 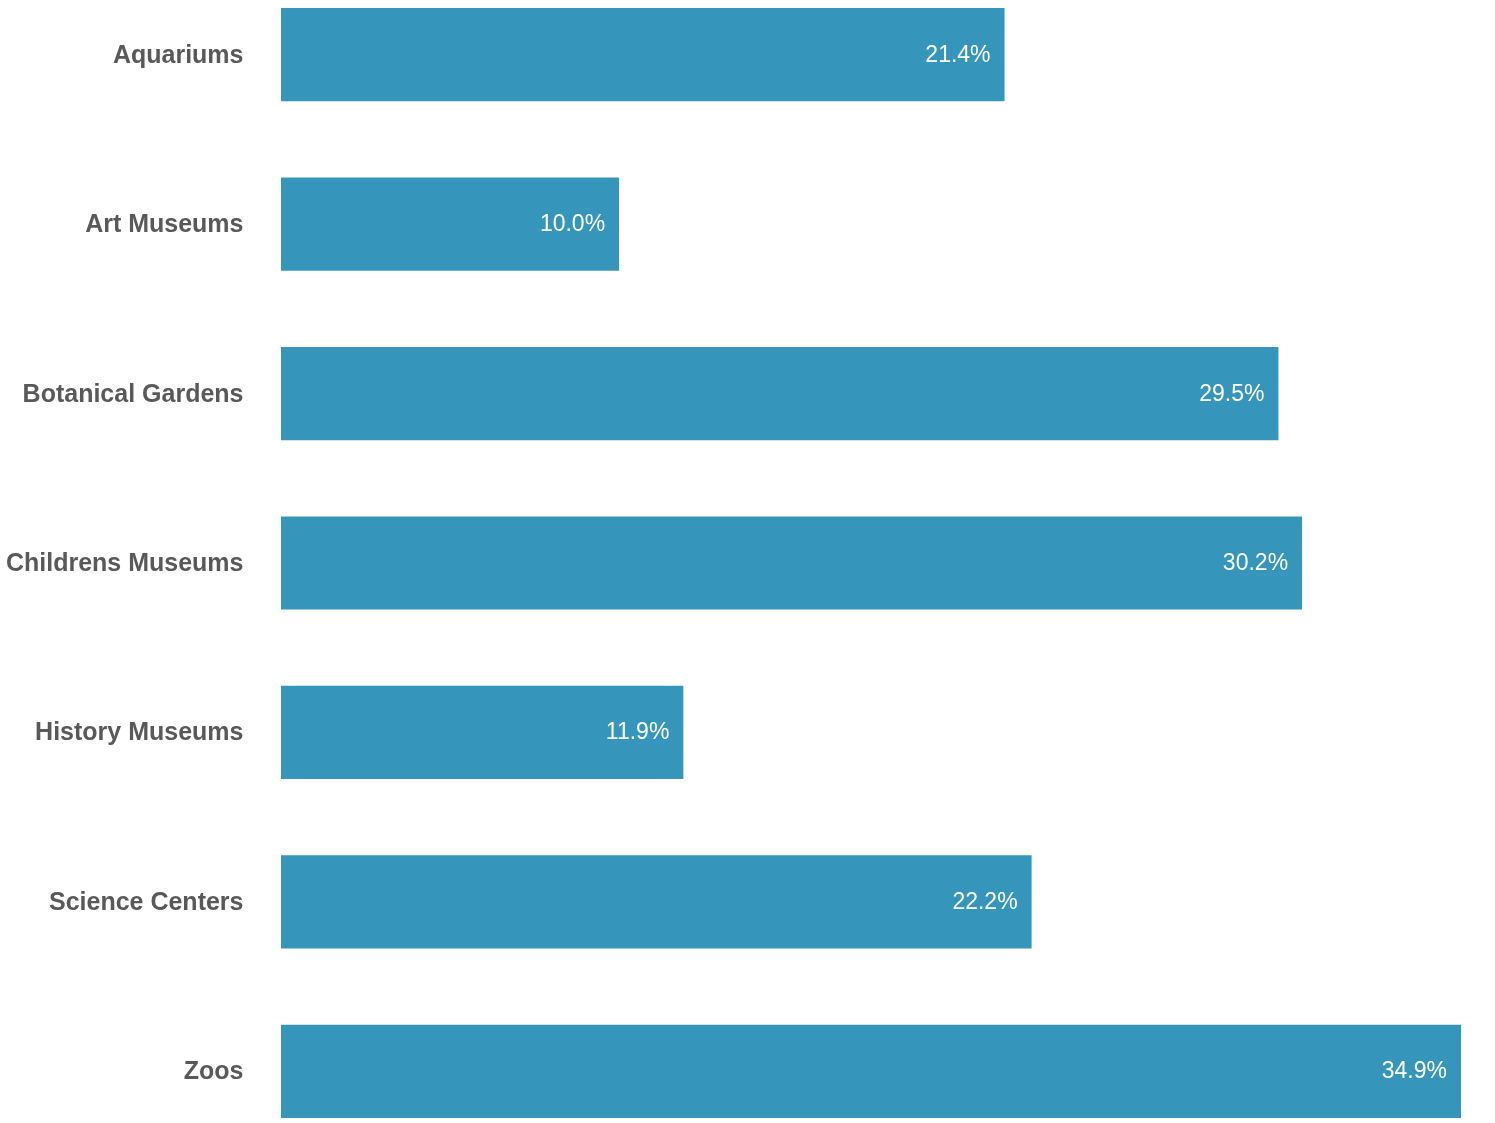 What do you see at coordinates (572, 223) in the screenshot?
I see `data-label: 10.0%` at bounding box center [572, 223].